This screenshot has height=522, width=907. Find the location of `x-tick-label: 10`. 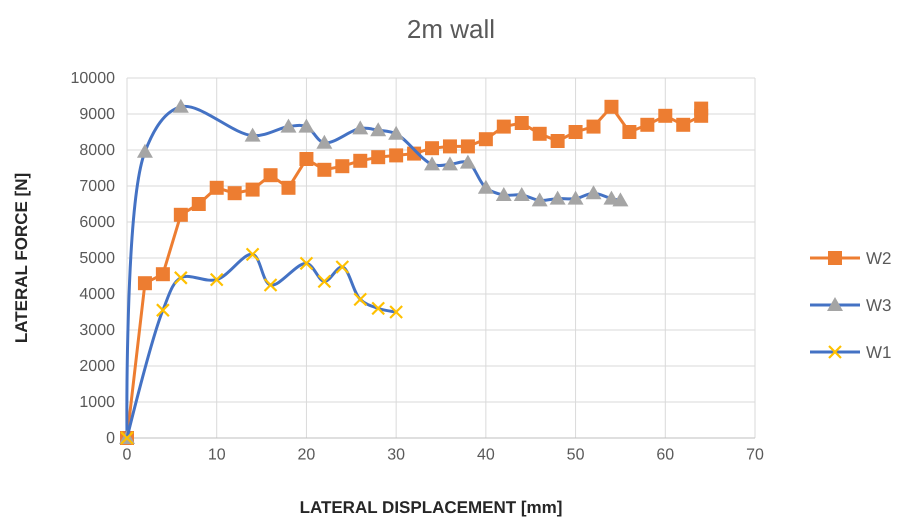

x-tick-label: 10 is located at coordinates (217, 455).